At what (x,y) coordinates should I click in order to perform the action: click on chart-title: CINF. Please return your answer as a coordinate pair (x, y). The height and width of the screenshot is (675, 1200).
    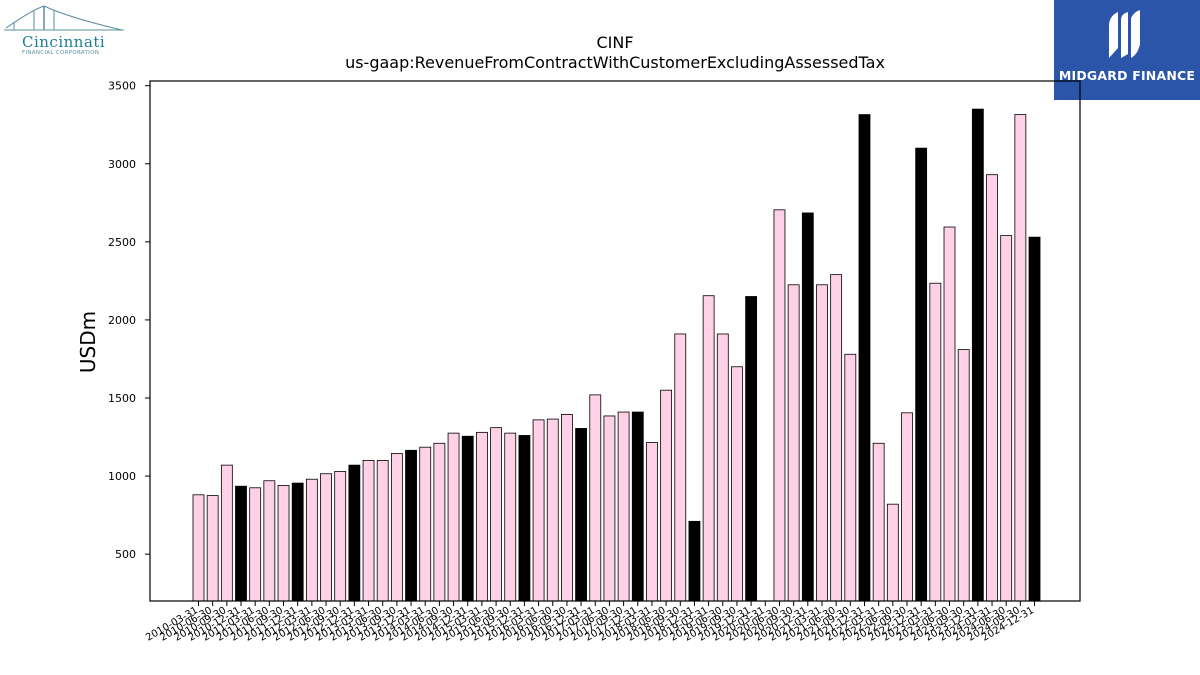
    Looking at the image, I should click on (614, 42).